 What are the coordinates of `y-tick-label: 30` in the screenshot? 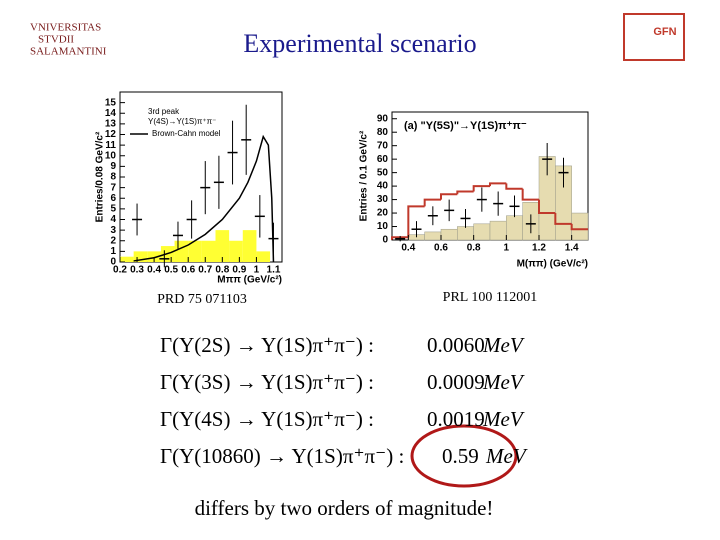 It's located at (383, 199).